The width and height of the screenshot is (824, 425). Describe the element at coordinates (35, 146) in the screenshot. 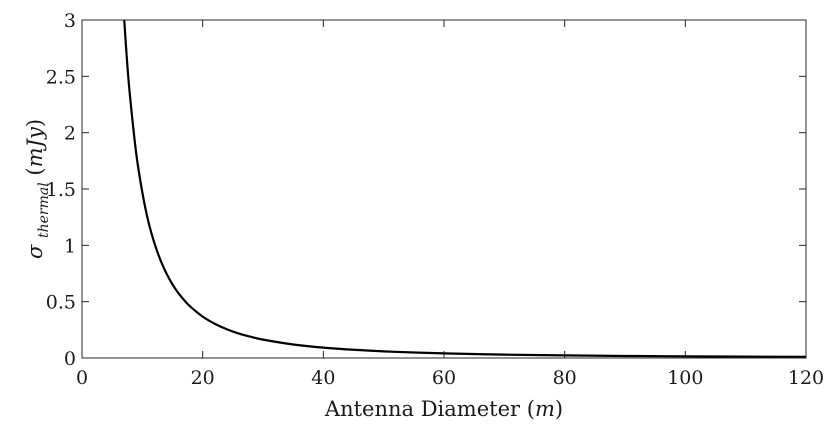

I see `y-axis-label-unit: mJy` at that location.